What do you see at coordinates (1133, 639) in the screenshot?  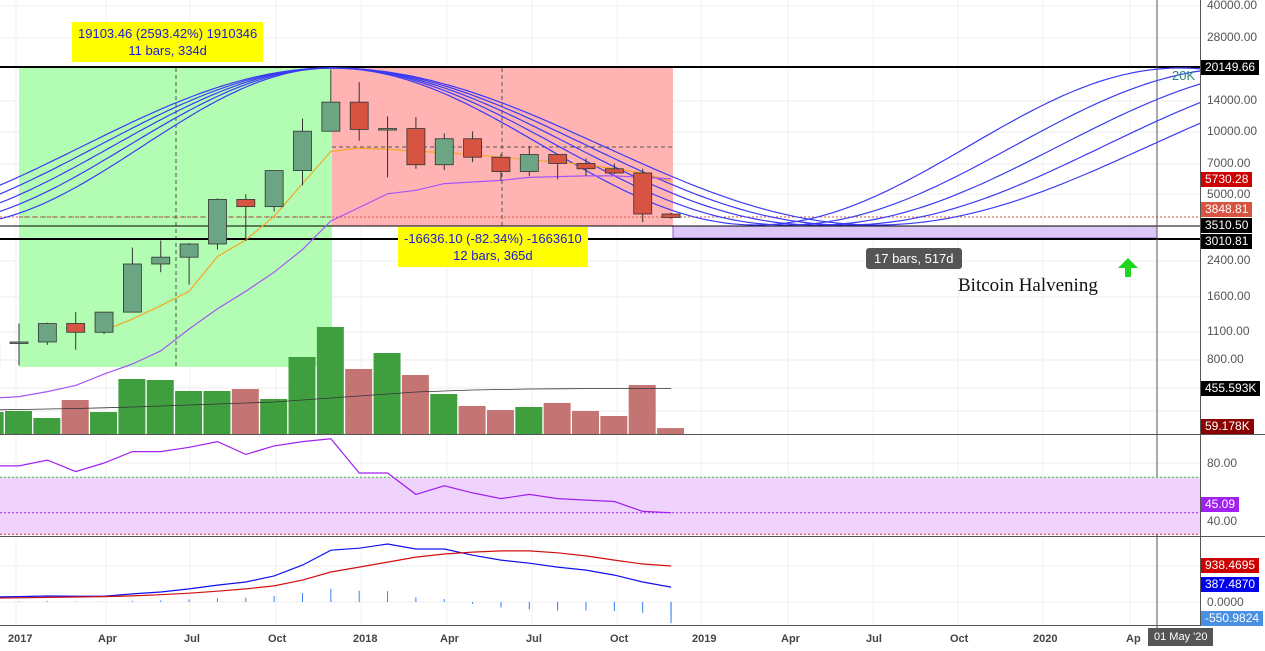 I see `time-axis-tick: Ap` at bounding box center [1133, 639].